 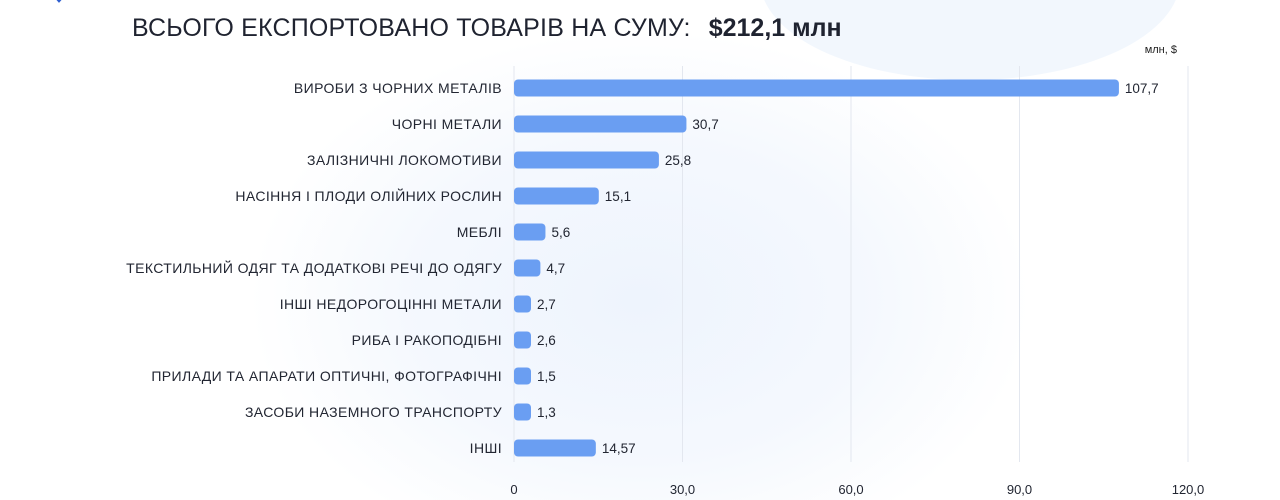 What do you see at coordinates (391, 304) in the screenshot?
I see `category-label: ІНШІ НЕДОРОГОЦІННІ МЕТАЛИ` at bounding box center [391, 304].